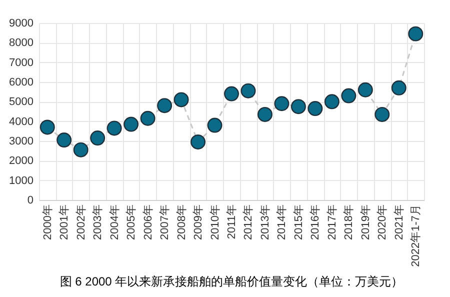 The width and height of the screenshot is (450, 297). I want to click on y-tick-label: 5000, so click(21, 102).